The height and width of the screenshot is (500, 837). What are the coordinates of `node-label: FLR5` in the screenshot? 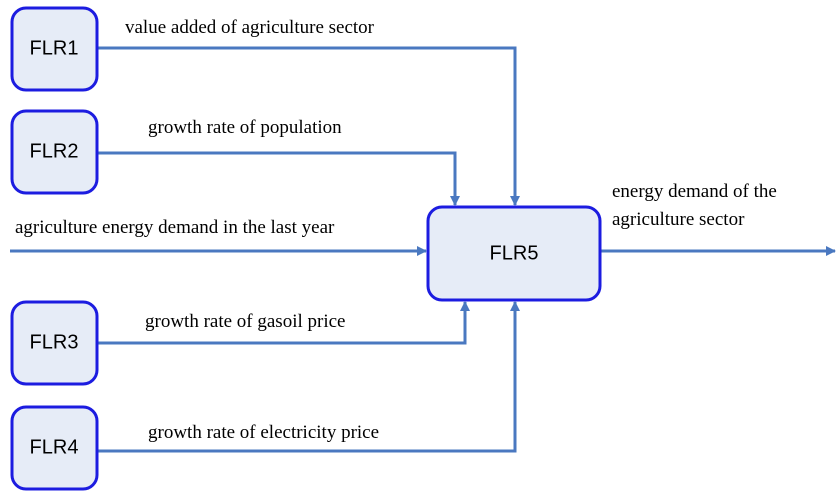 It's located at (514, 253).